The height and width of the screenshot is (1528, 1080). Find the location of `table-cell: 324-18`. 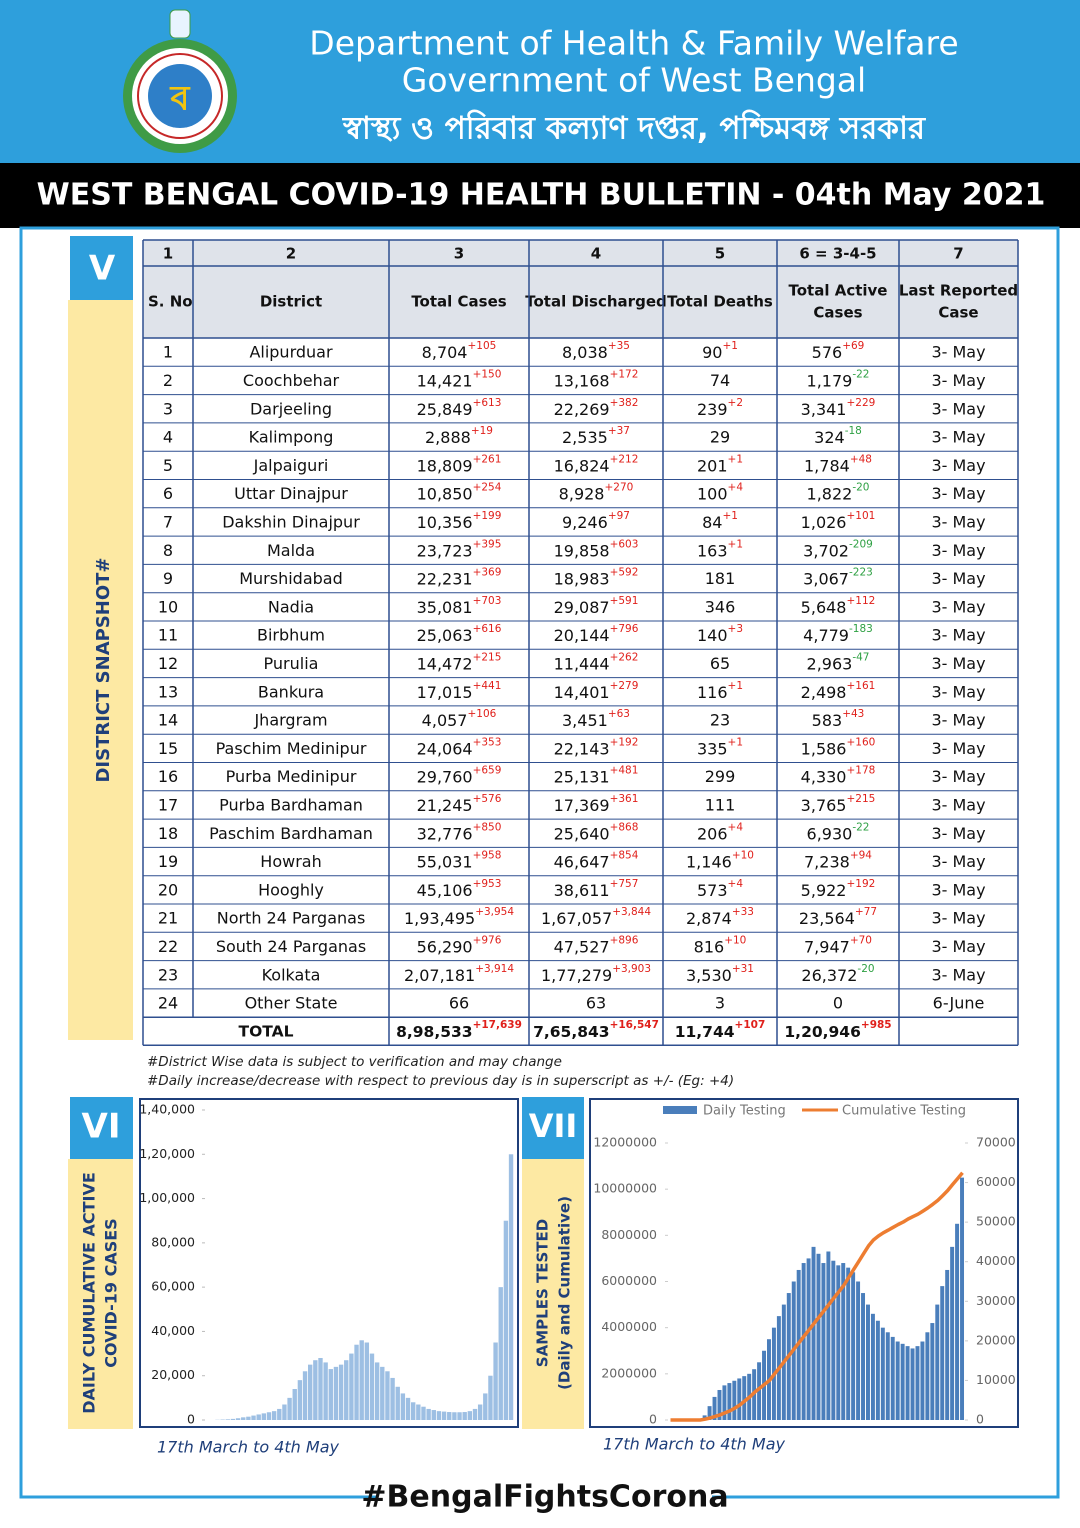

table-cell: 324-18 is located at coordinates (838, 436).